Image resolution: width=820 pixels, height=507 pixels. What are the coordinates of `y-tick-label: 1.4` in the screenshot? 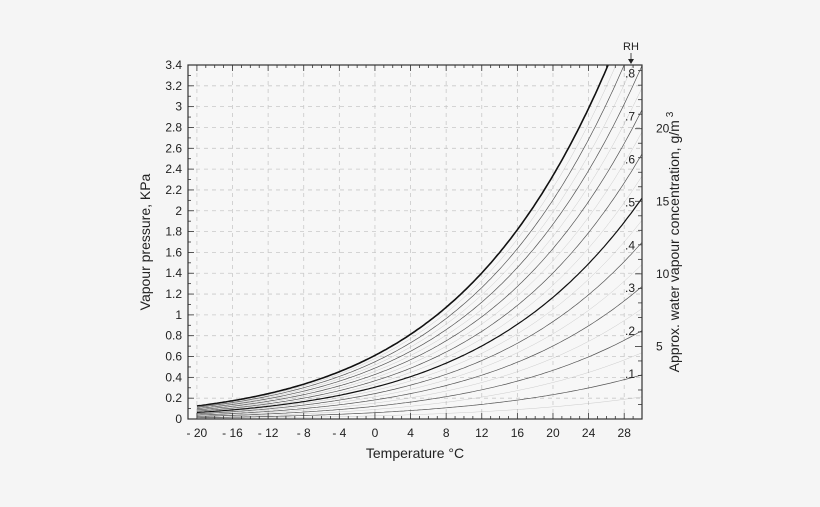 It's located at (173, 273).